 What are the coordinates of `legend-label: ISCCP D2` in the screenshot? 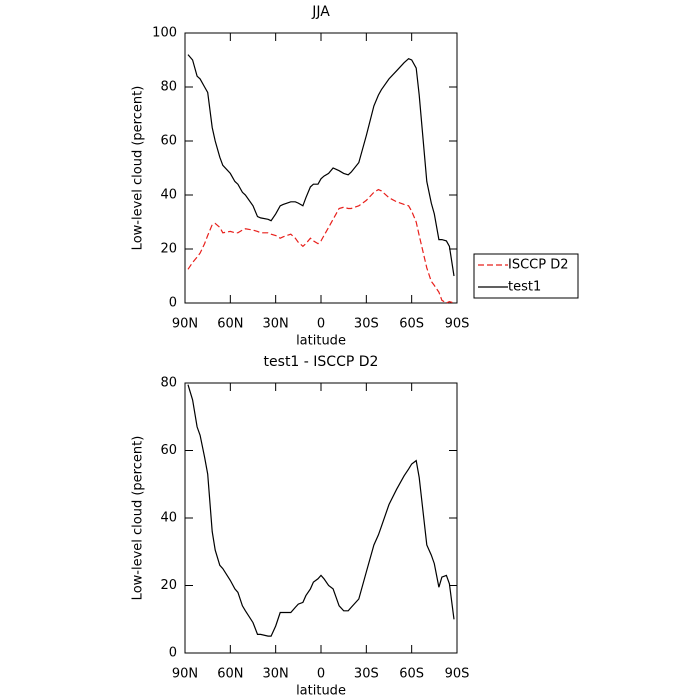 It's located at (538, 265).